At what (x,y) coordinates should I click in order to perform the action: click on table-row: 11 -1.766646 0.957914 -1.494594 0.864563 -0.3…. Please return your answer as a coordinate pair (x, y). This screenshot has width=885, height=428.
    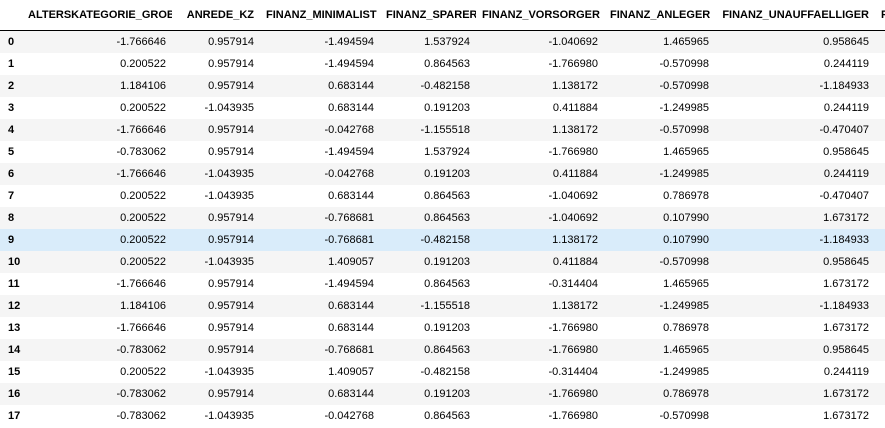
    Looking at the image, I should click on (442, 284).